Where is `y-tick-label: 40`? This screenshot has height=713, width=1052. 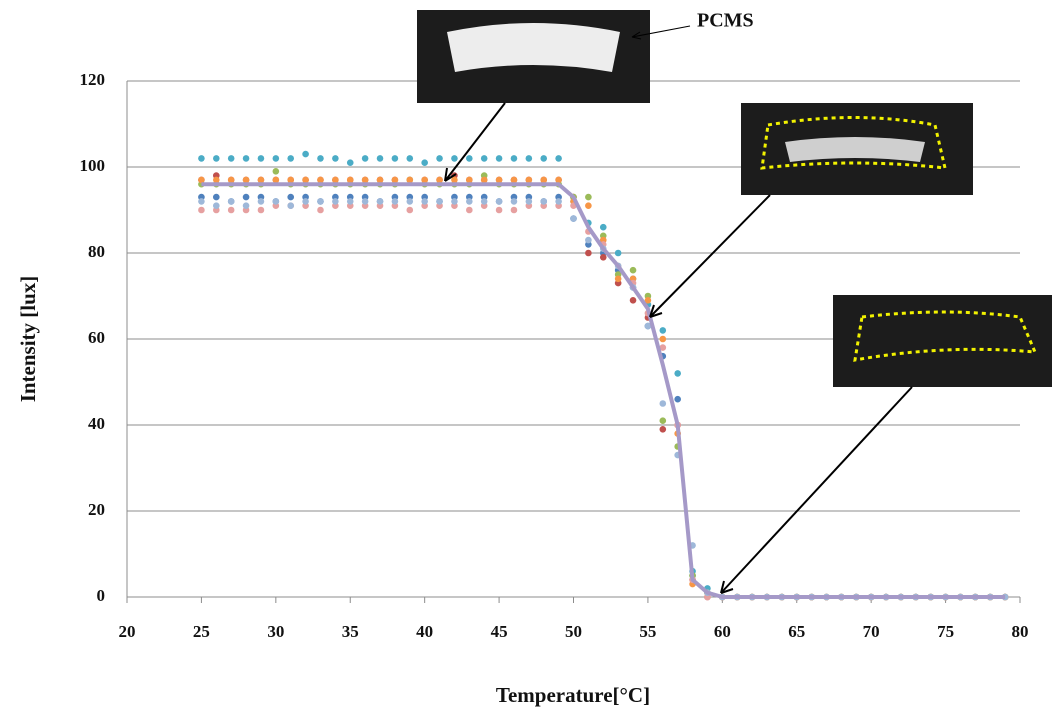
y-tick-label: 40 is located at coordinates (96, 423).